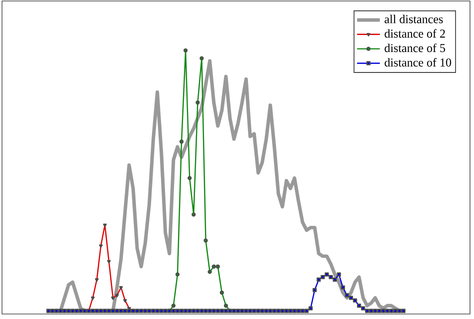 This screenshot has height=319, width=474. Describe the element at coordinates (418, 62) in the screenshot. I see `legend-label: distance of 10` at that location.